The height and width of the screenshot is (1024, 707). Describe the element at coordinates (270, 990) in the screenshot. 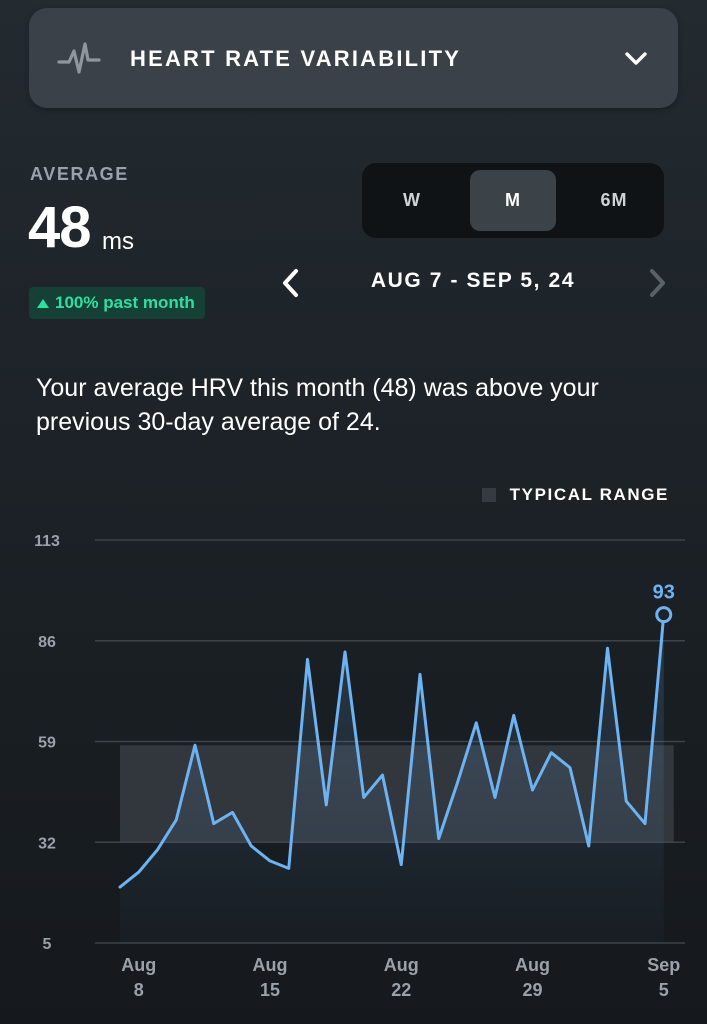

I see `x-tick-label-day: 15` at that location.